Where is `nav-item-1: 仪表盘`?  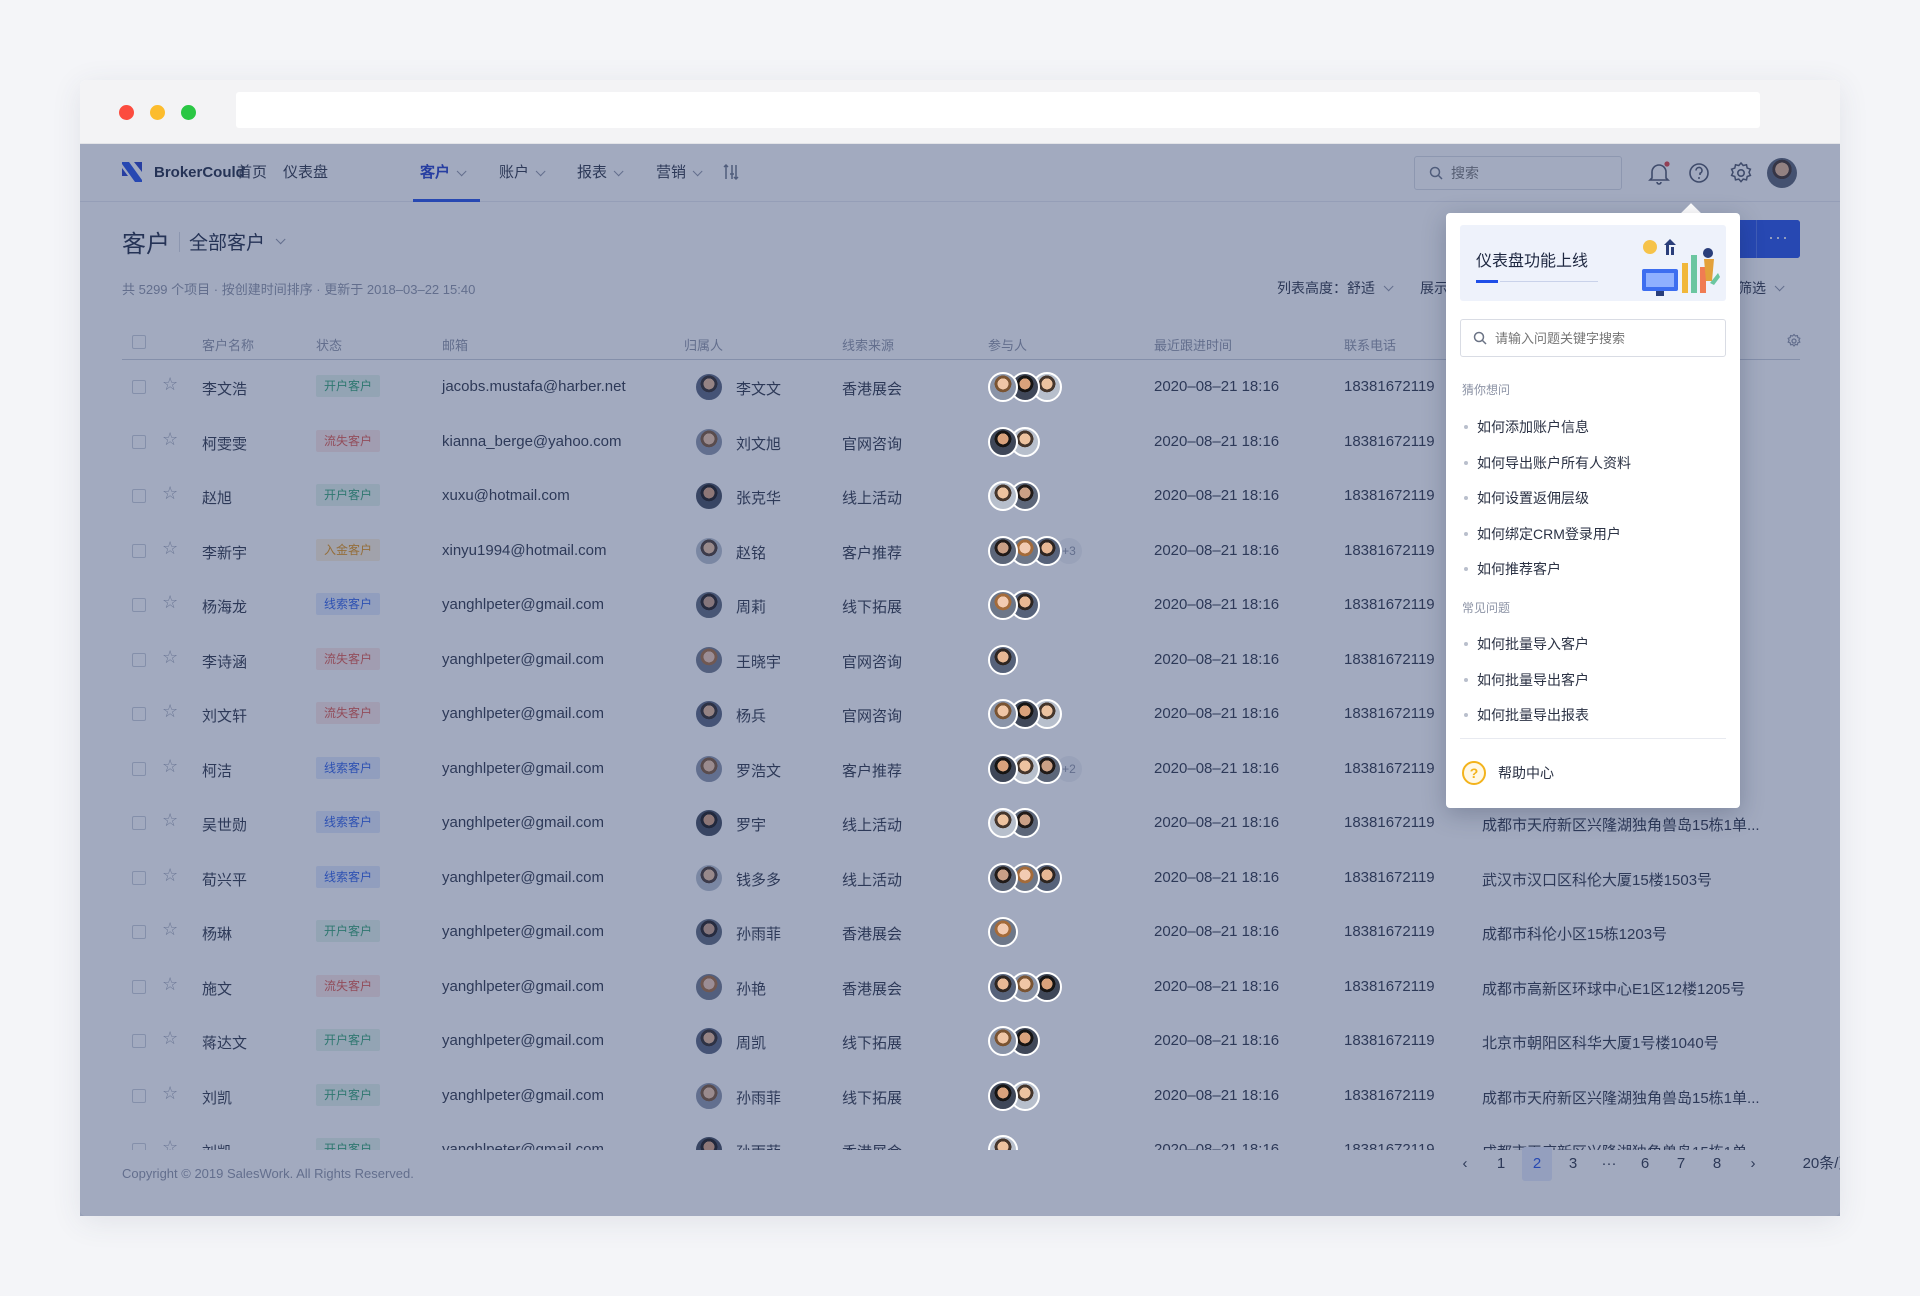
nav-item-1: 仪表盘 is located at coordinates (305, 173).